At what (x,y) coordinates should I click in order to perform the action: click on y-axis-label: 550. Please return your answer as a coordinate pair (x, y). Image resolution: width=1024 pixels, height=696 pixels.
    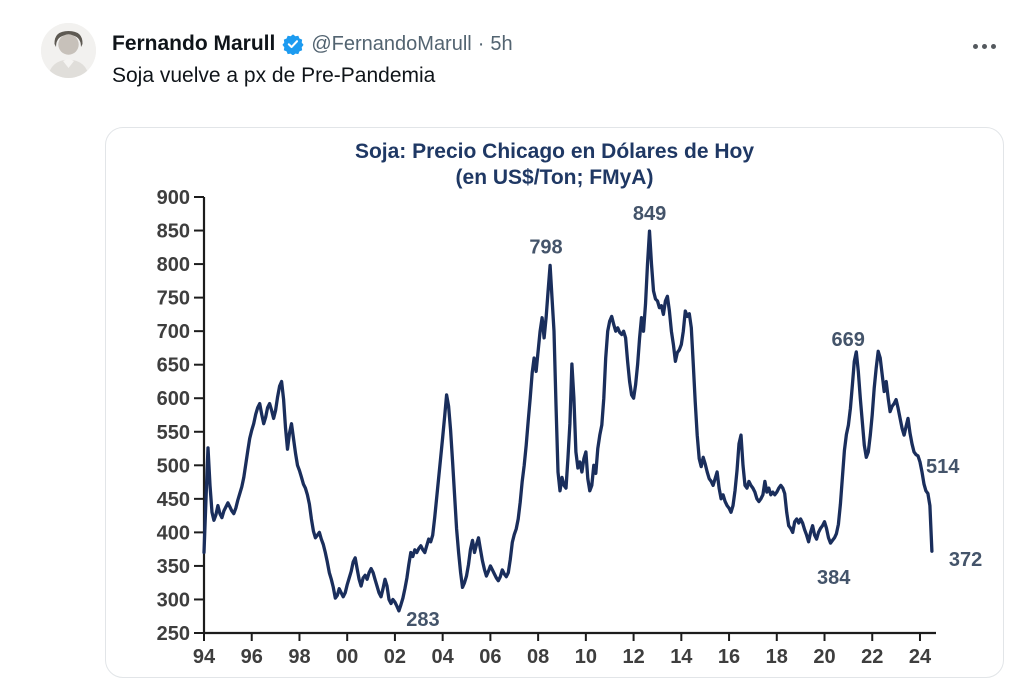
    Looking at the image, I should click on (173, 433).